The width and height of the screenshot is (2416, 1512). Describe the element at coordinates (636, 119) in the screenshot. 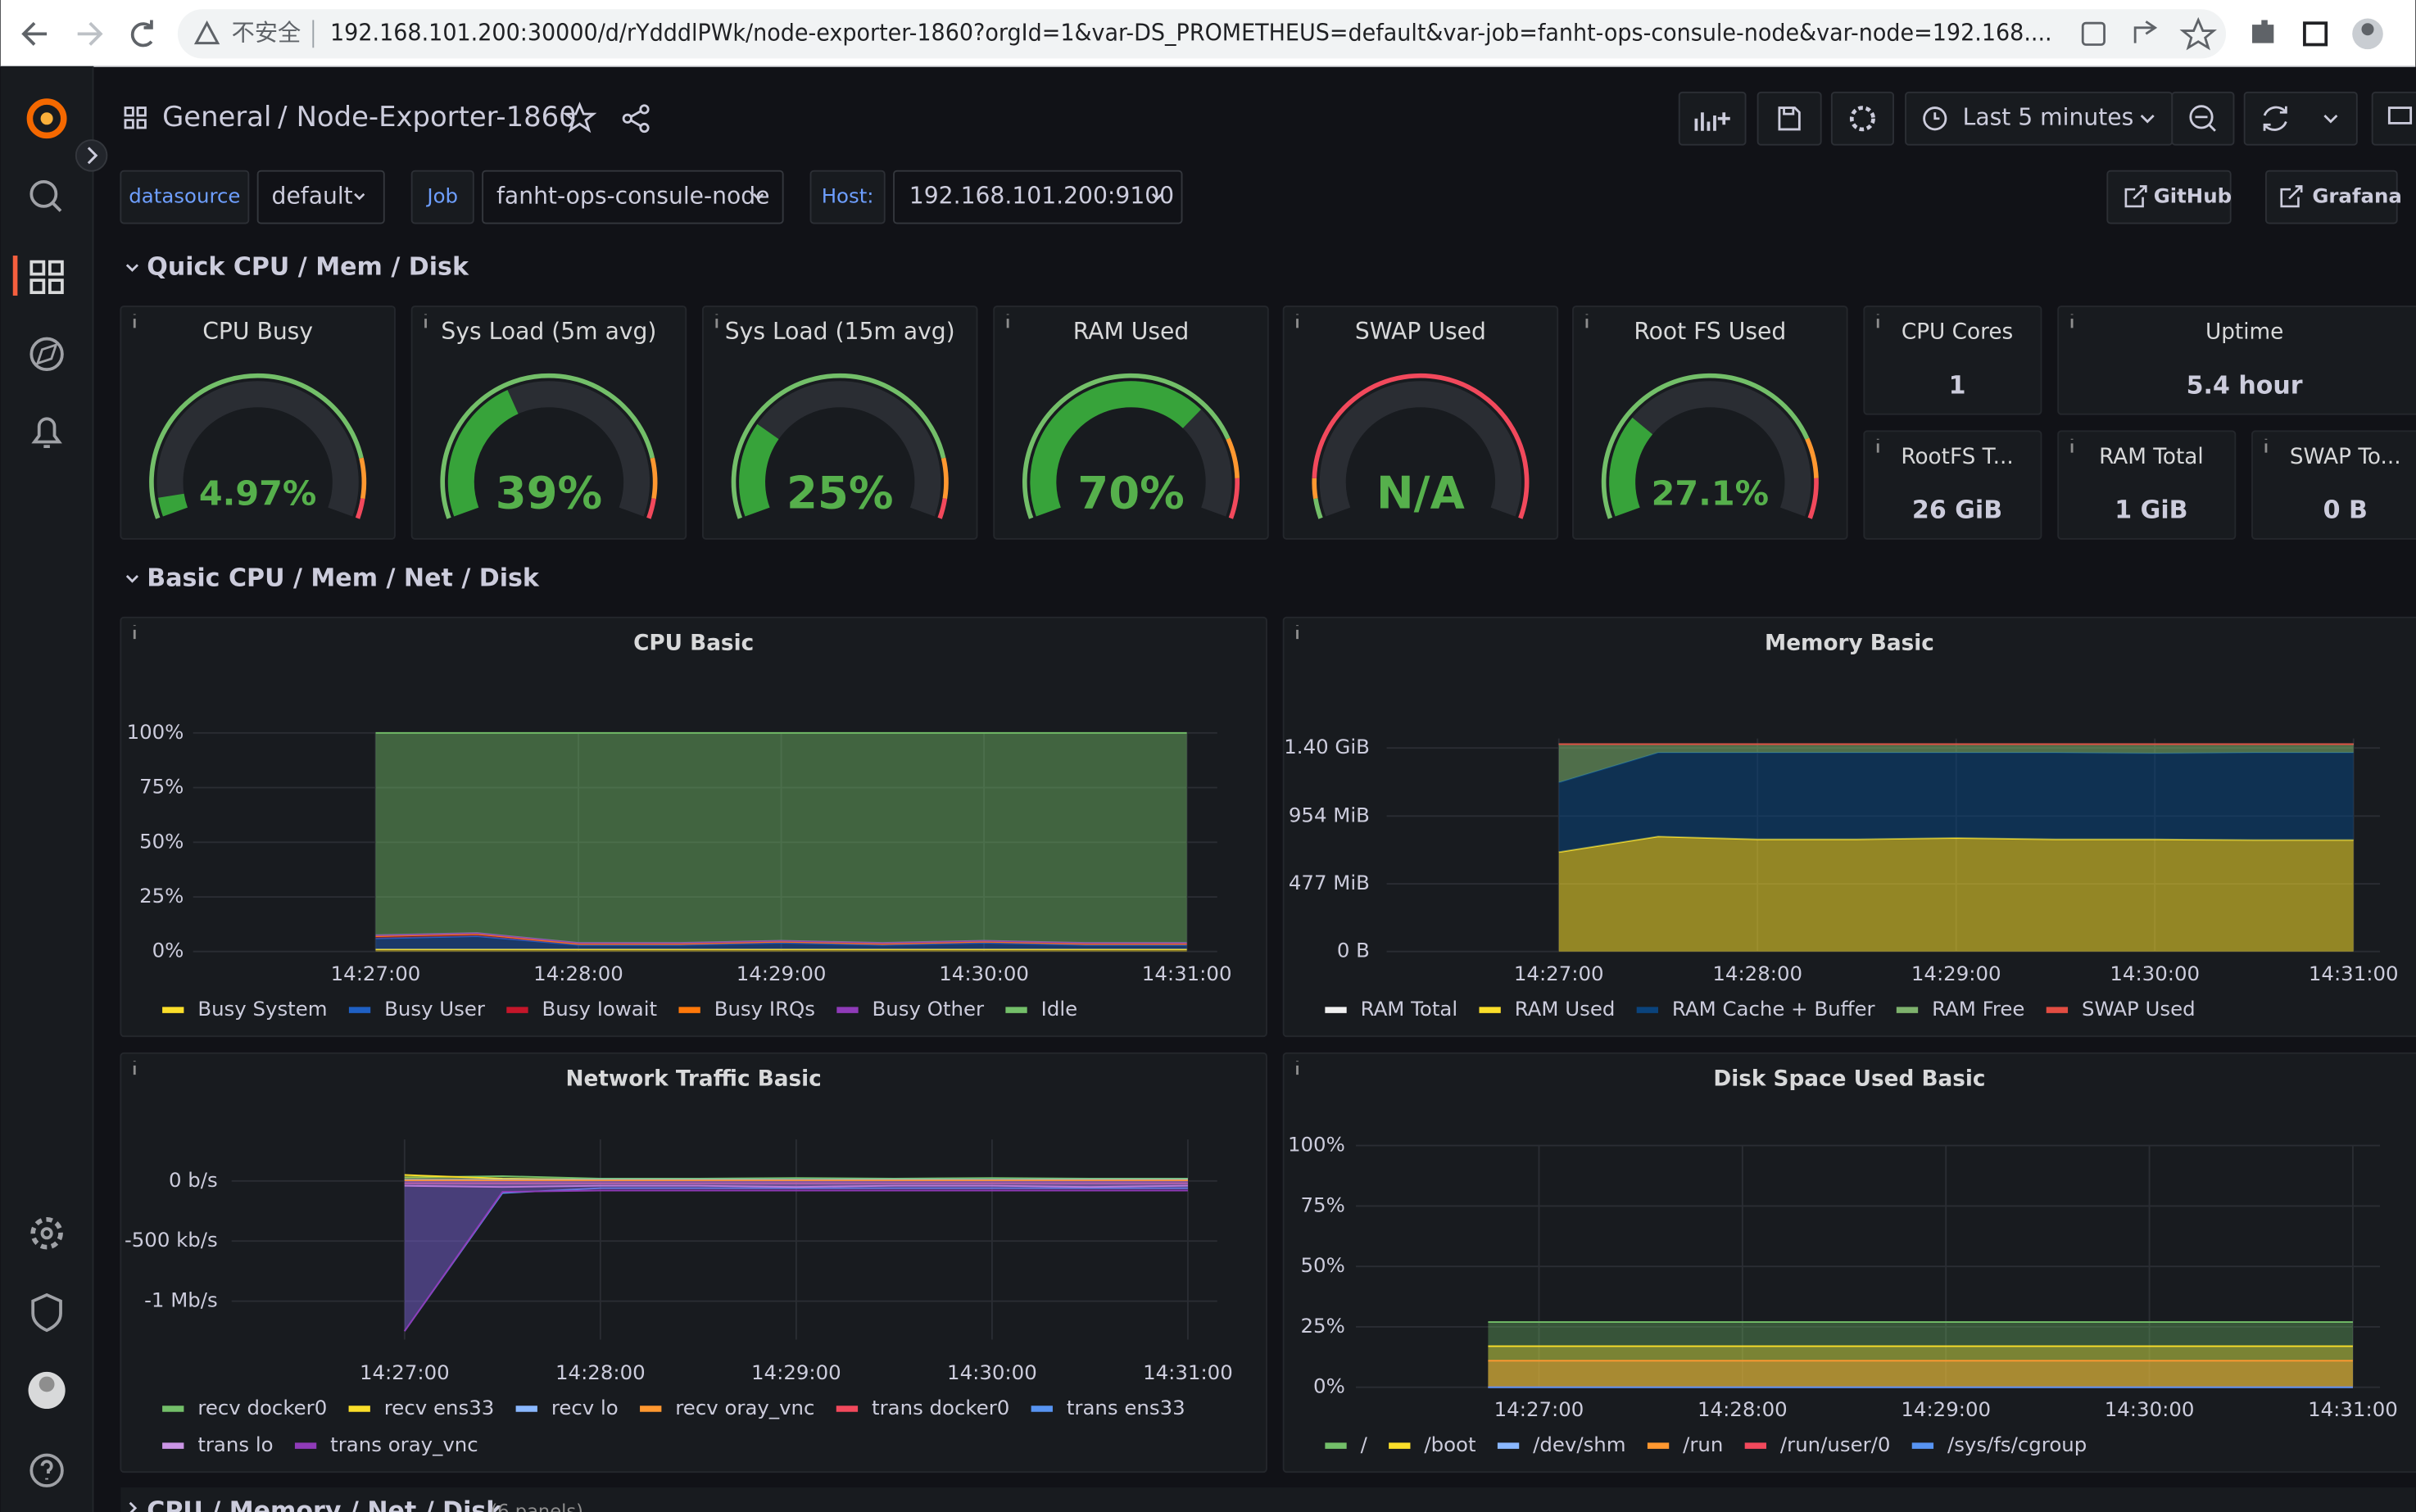

I see `share-button` at that location.